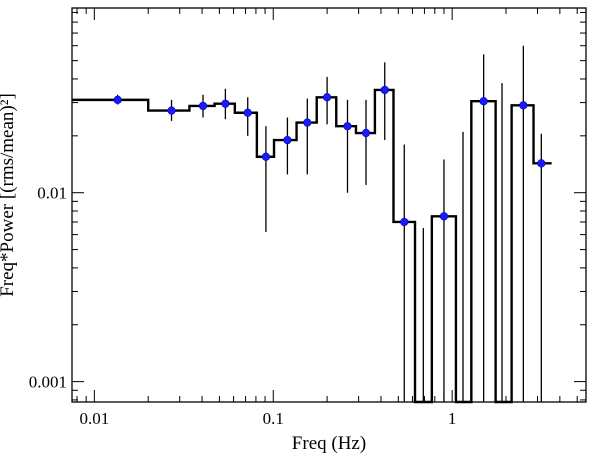 The image size is (598, 460). Describe the element at coordinates (52, 193) in the screenshot. I see `y-tick-label: 0.01` at that location.